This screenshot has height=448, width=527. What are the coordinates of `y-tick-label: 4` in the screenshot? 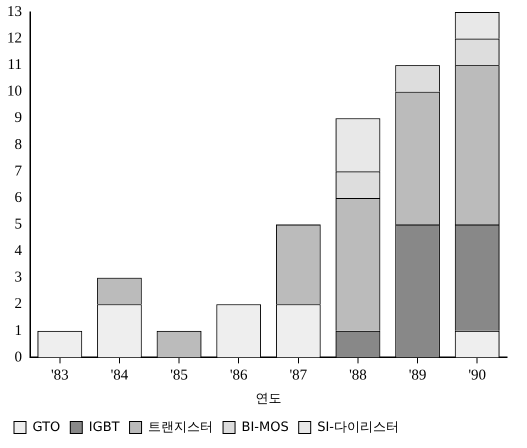 It's located at (18, 251).